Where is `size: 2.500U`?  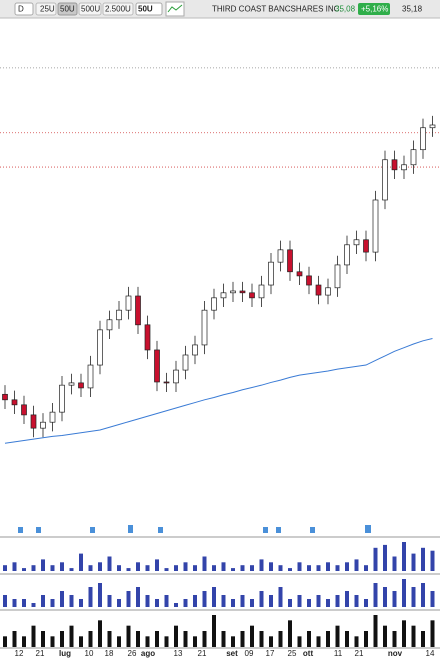
size: 2.500U is located at coordinates (118, 9).